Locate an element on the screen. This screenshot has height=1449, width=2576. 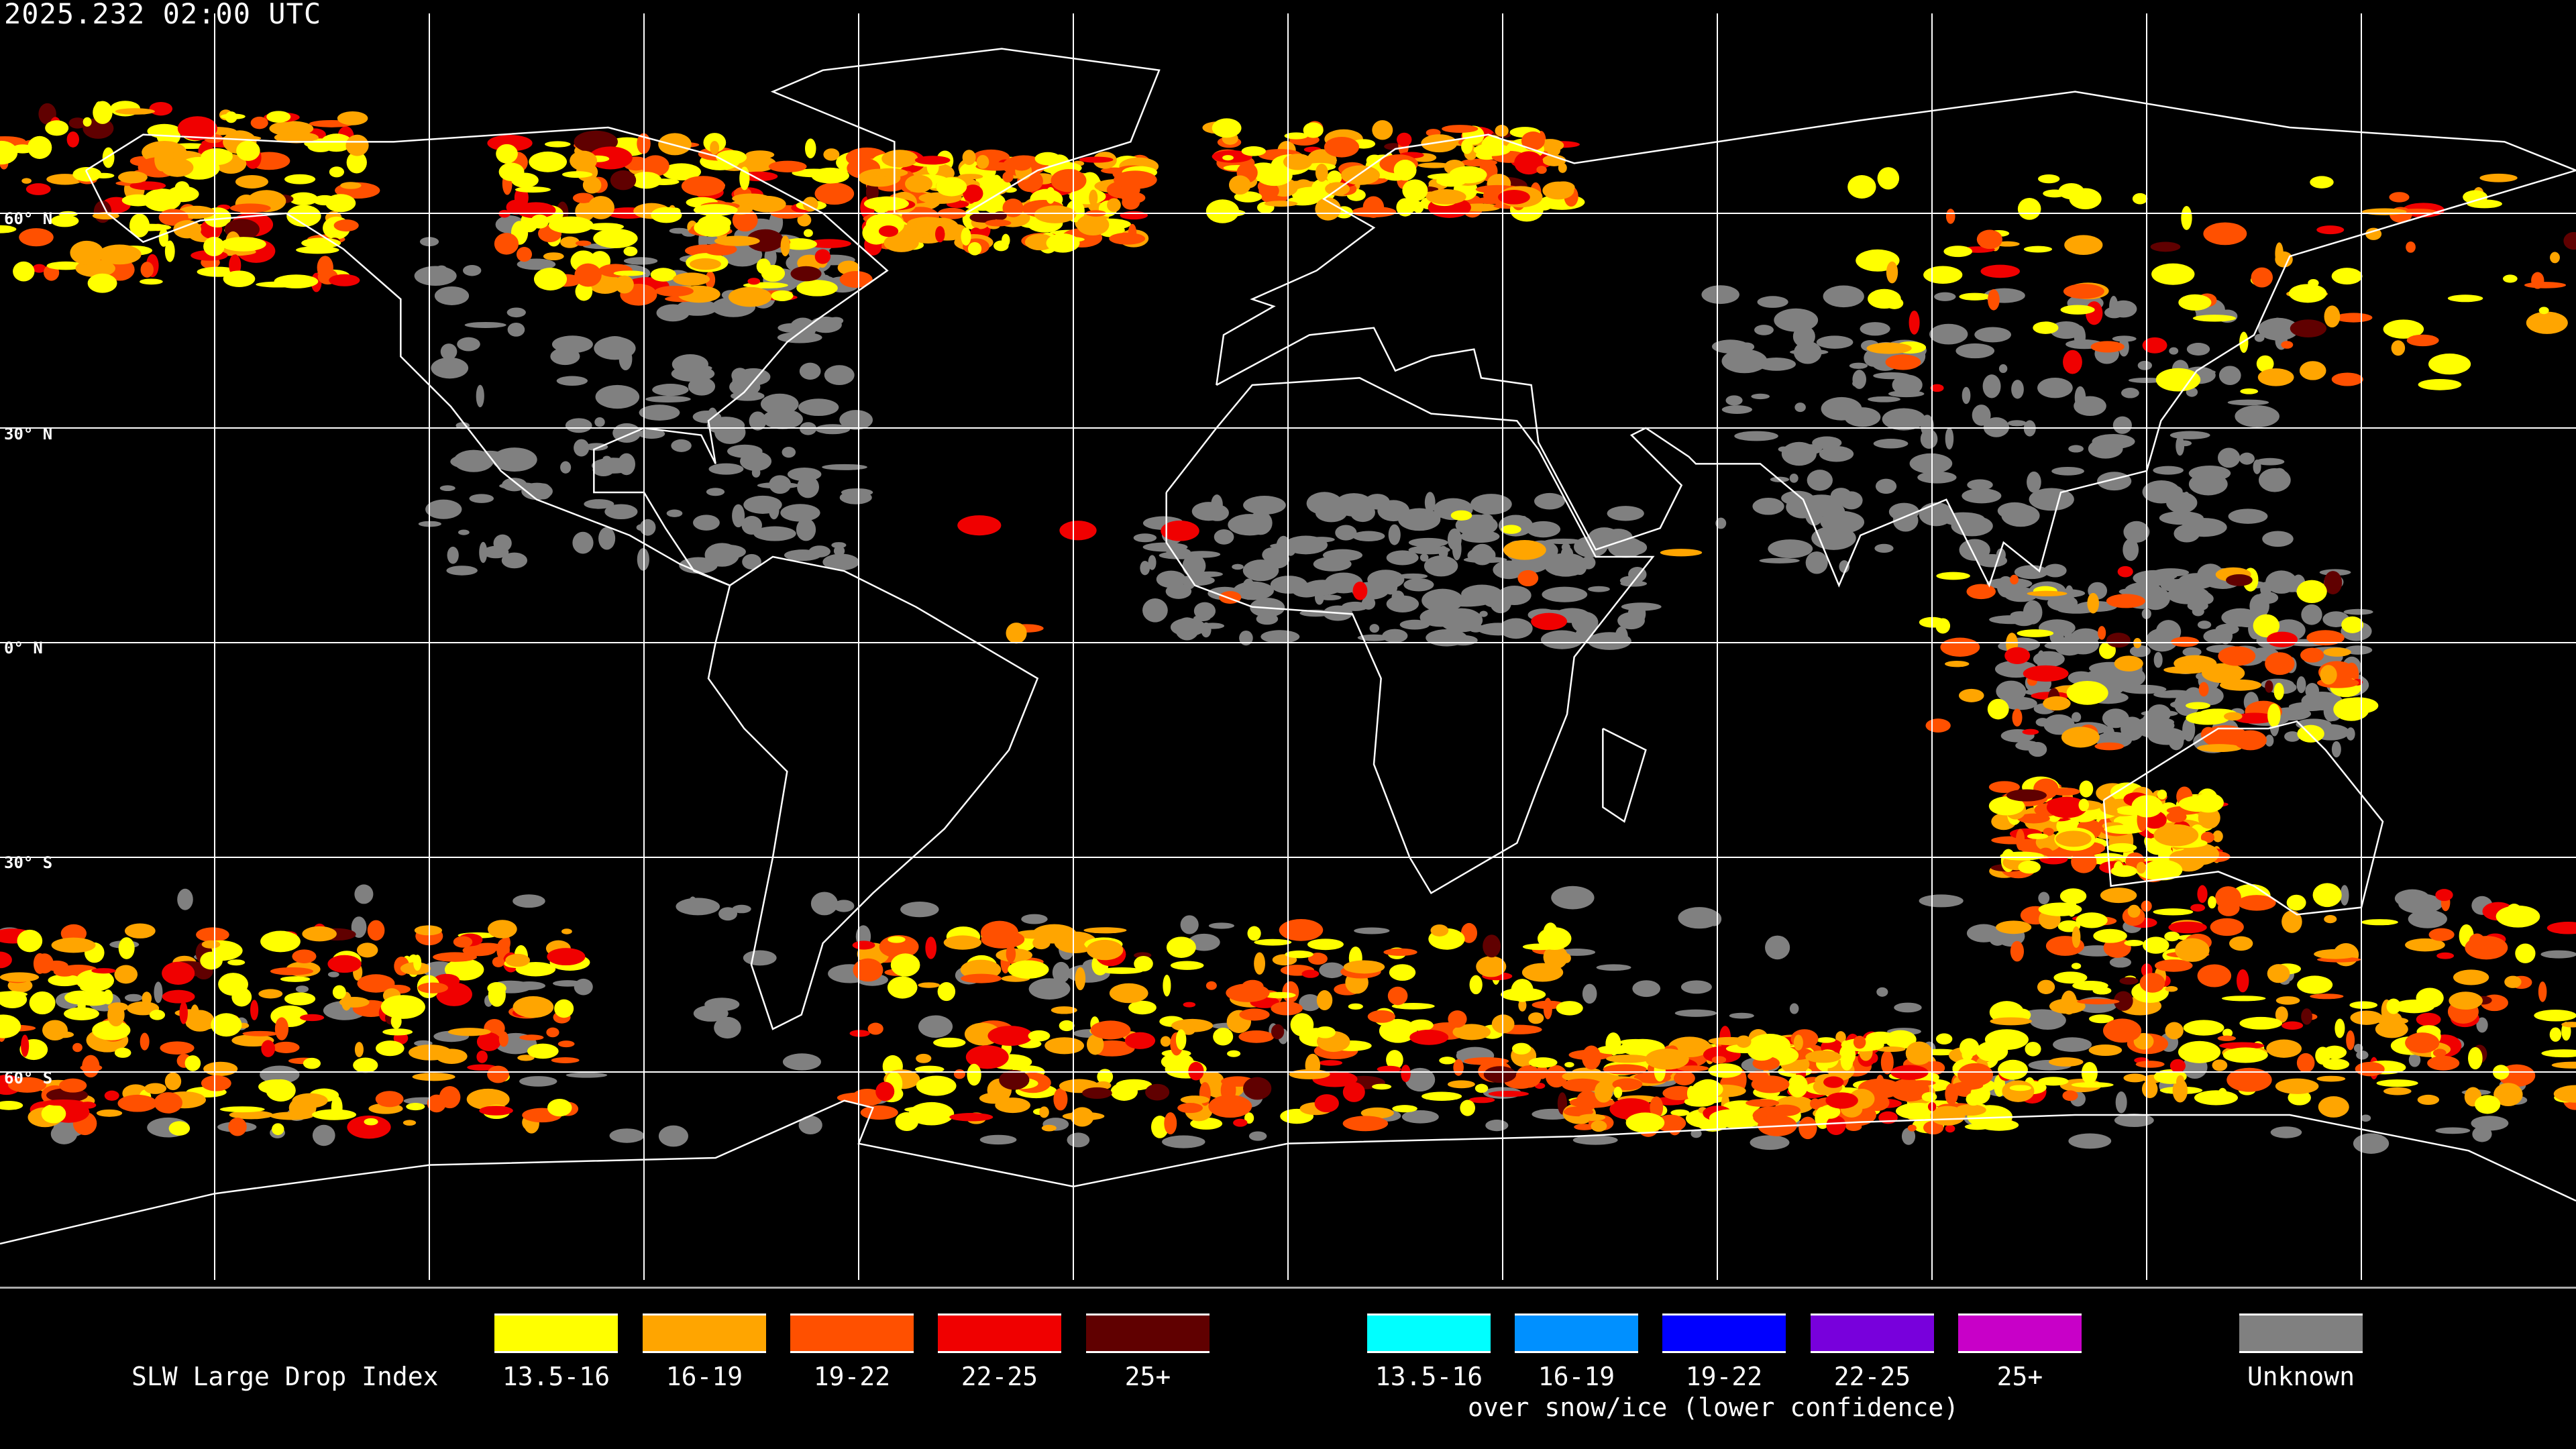
legend-label: 25+ is located at coordinates (1147, 1376).